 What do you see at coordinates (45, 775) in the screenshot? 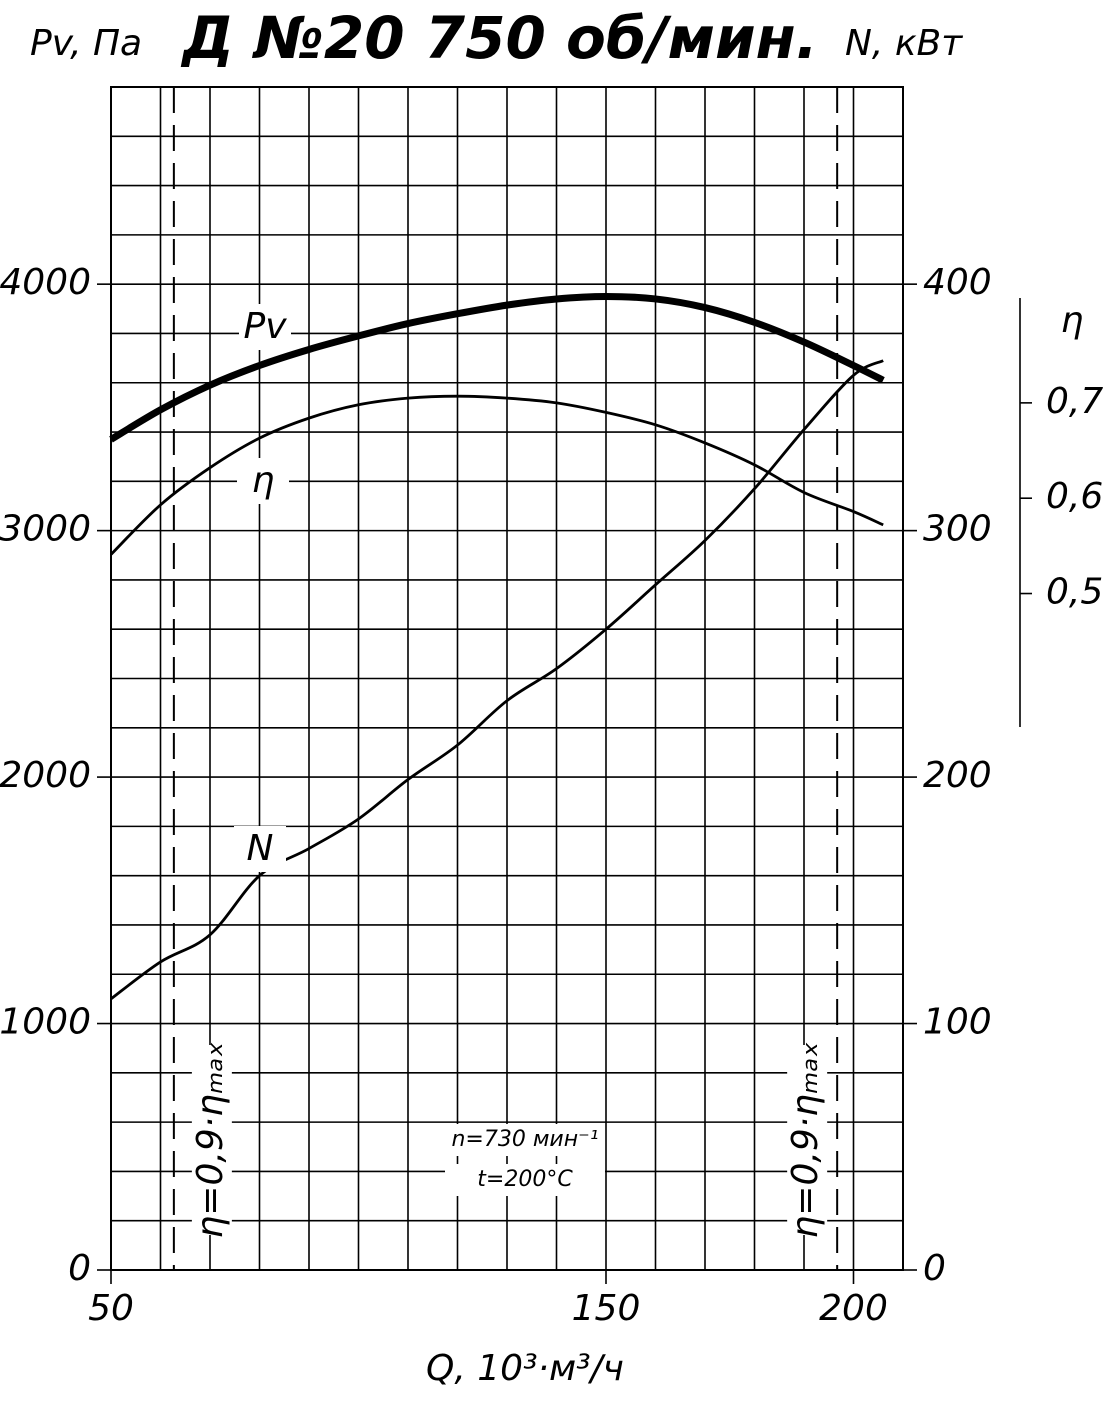
I see `y-tick-label: 2000` at bounding box center [45, 775].